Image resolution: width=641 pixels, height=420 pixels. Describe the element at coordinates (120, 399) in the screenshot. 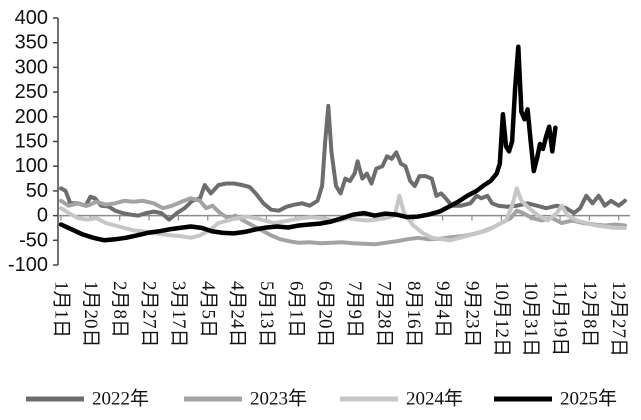

I see `legend-label: 2022年` at that location.